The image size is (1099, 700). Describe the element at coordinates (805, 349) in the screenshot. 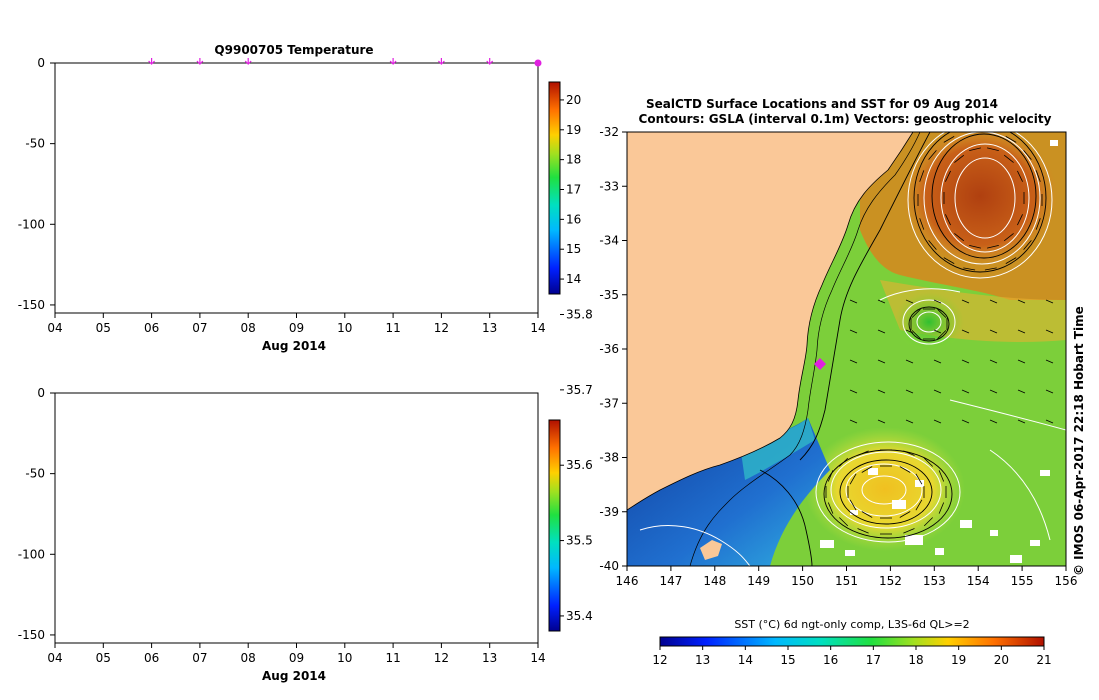

I see `isobath` at that location.